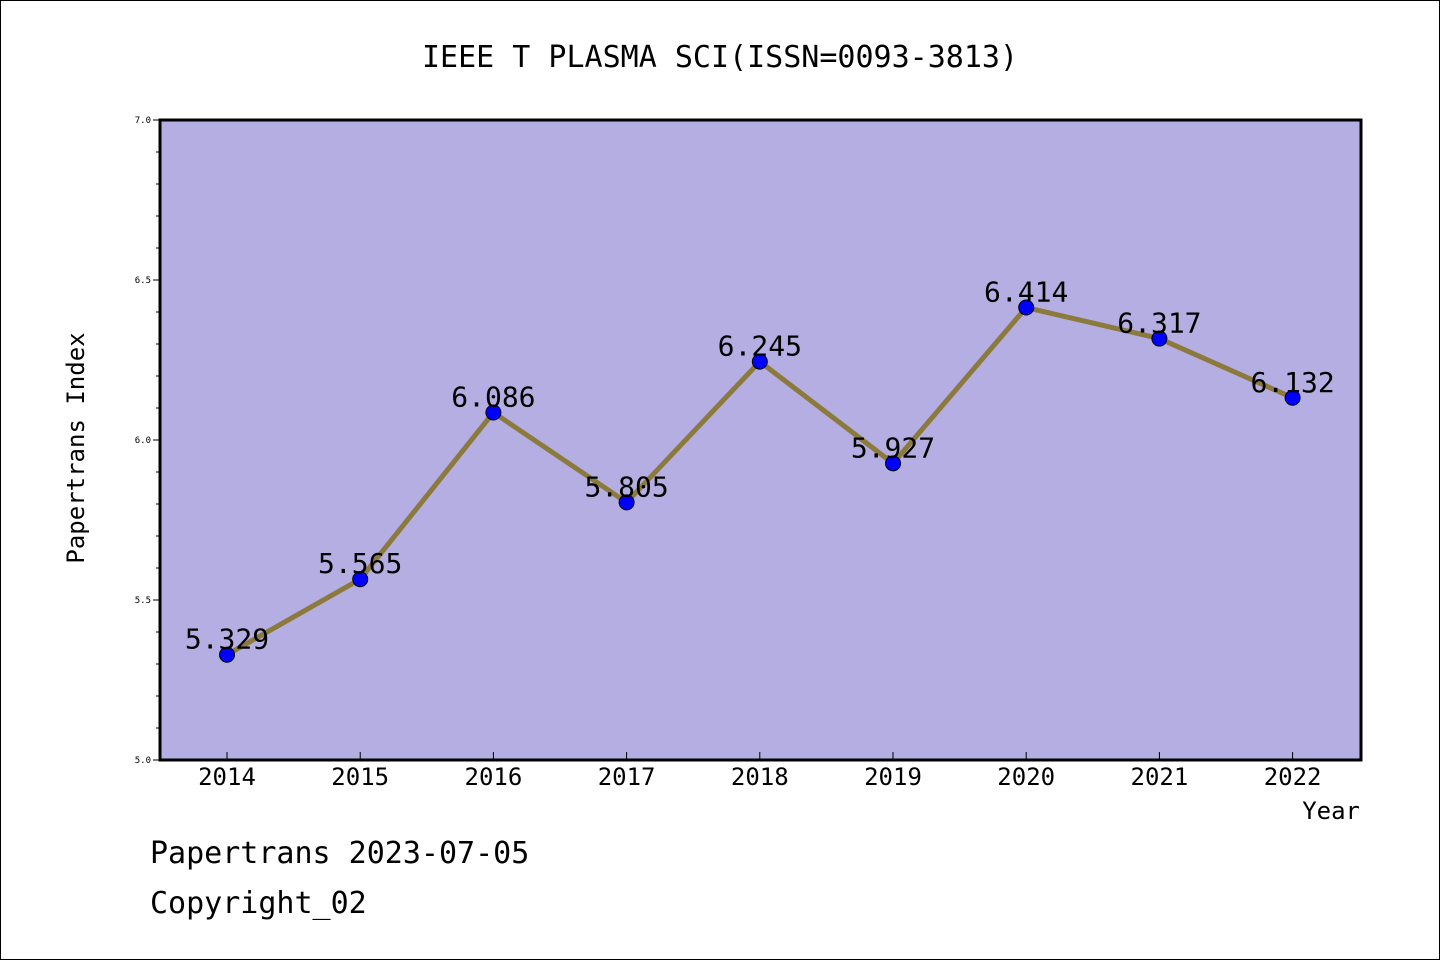 The image size is (1440, 960). Describe the element at coordinates (1292, 382) in the screenshot. I see `data-label: 6.132` at that location.